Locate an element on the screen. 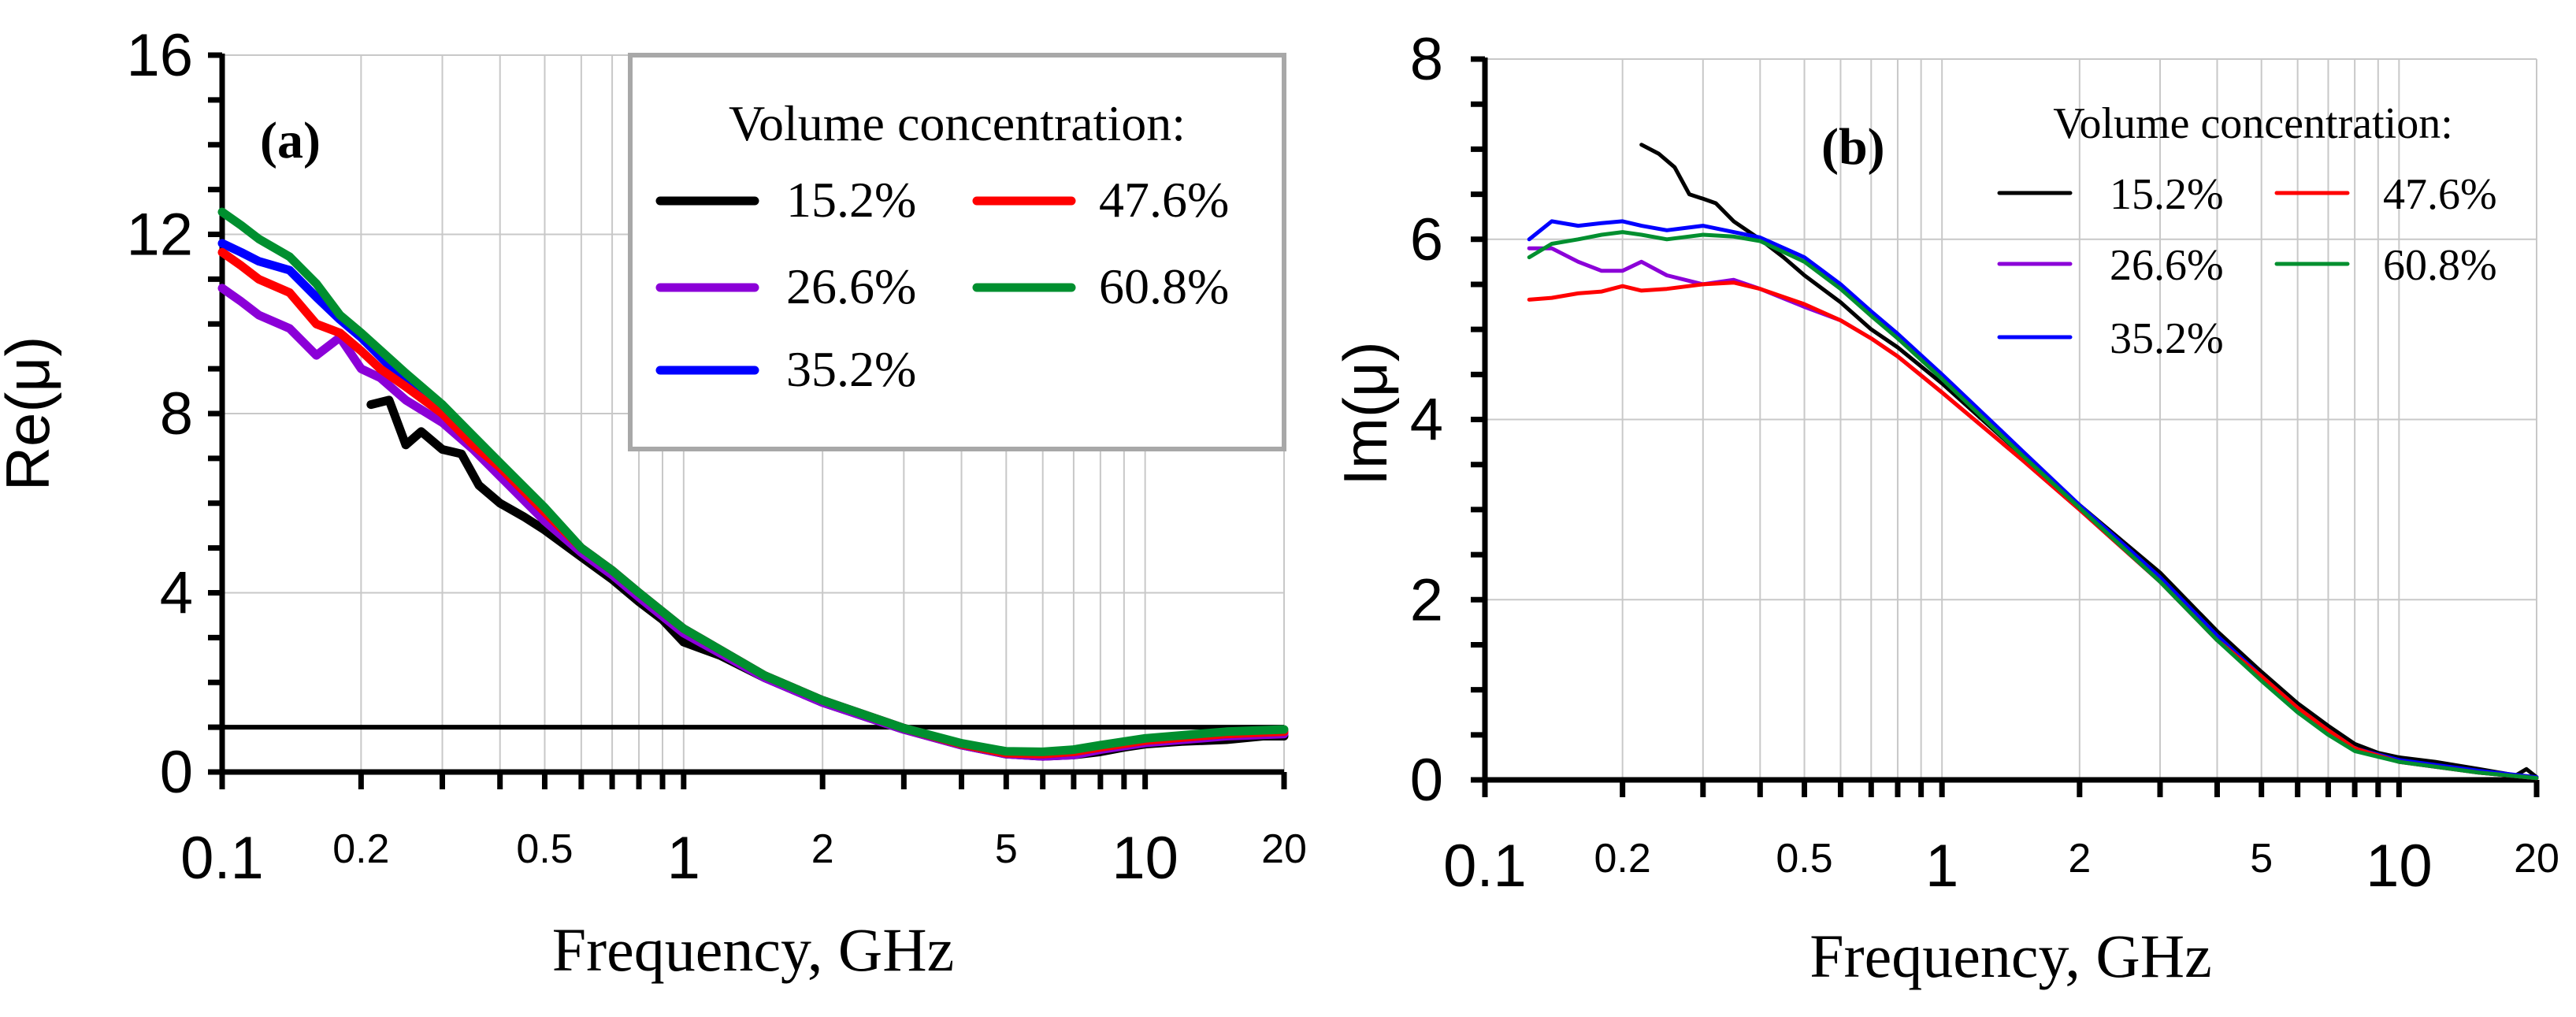 This screenshot has height=1017, width=2576. panel-label: (b) is located at coordinates (1853, 147).